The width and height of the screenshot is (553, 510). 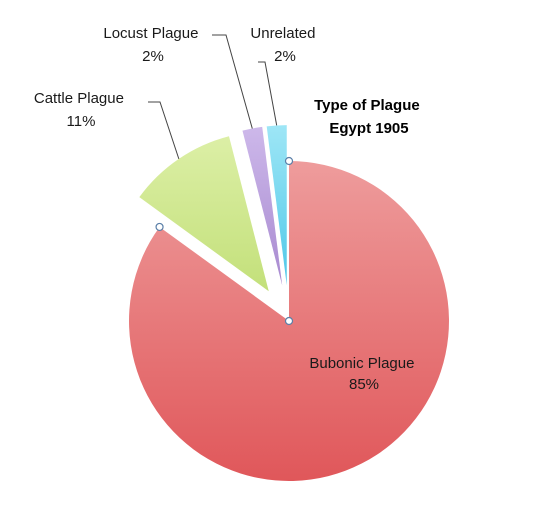 I want to click on slice-label-cattle-name: Cattle Plague, so click(x=79, y=98).